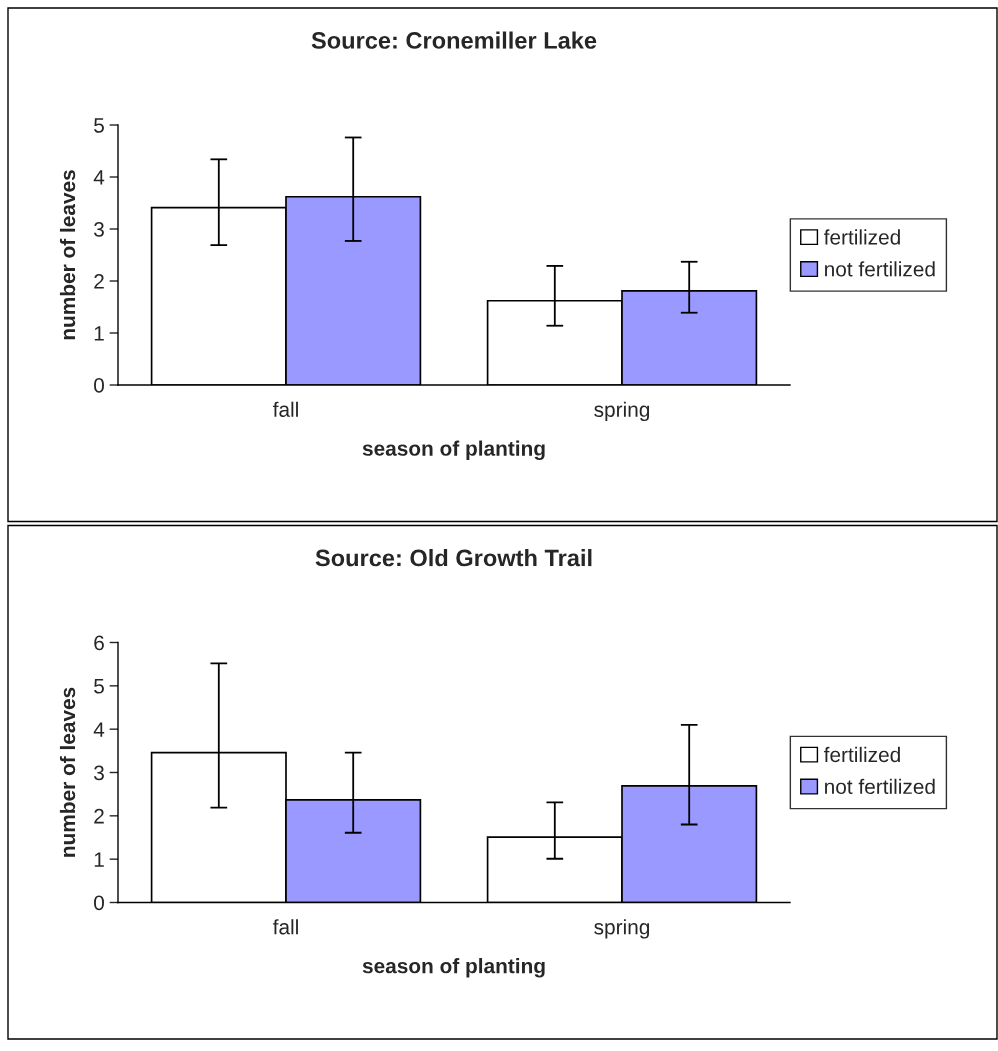  What do you see at coordinates (453, 558) in the screenshot?
I see `chart-title: Source: Old Growth Trail` at bounding box center [453, 558].